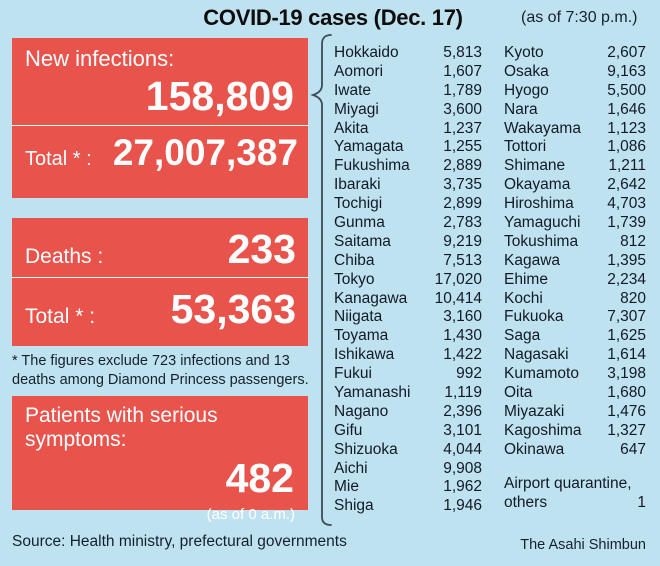  What do you see at coordinates (462, 166) in the screenshot?
I see `prefecture-value: 2,889` at bounding box center [462, 166].